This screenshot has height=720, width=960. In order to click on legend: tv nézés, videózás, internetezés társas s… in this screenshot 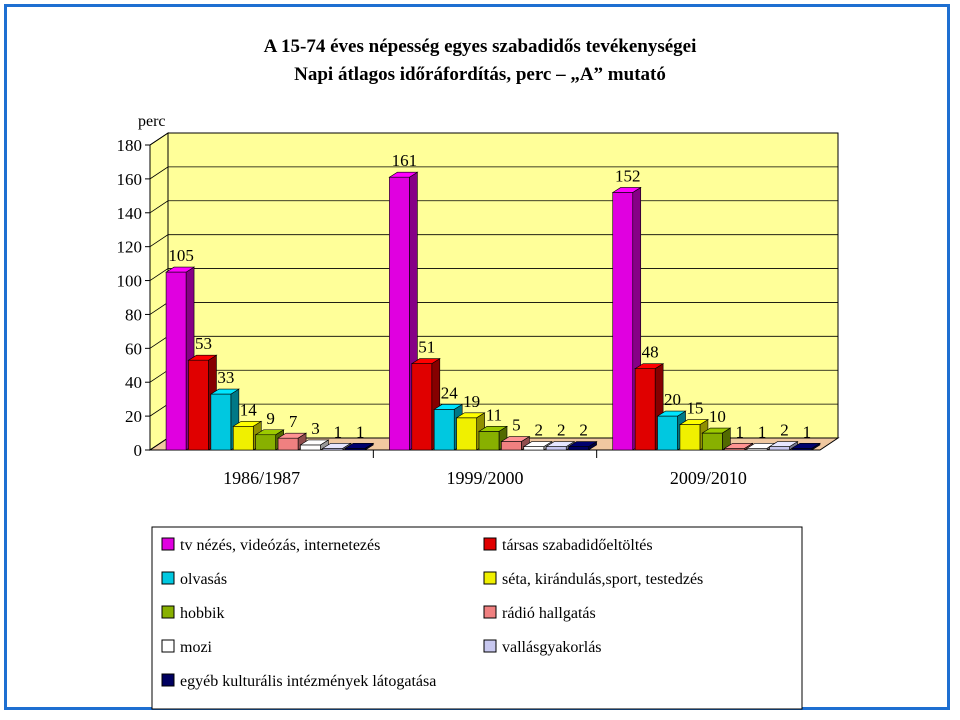, I will do `click(432, 613)`.